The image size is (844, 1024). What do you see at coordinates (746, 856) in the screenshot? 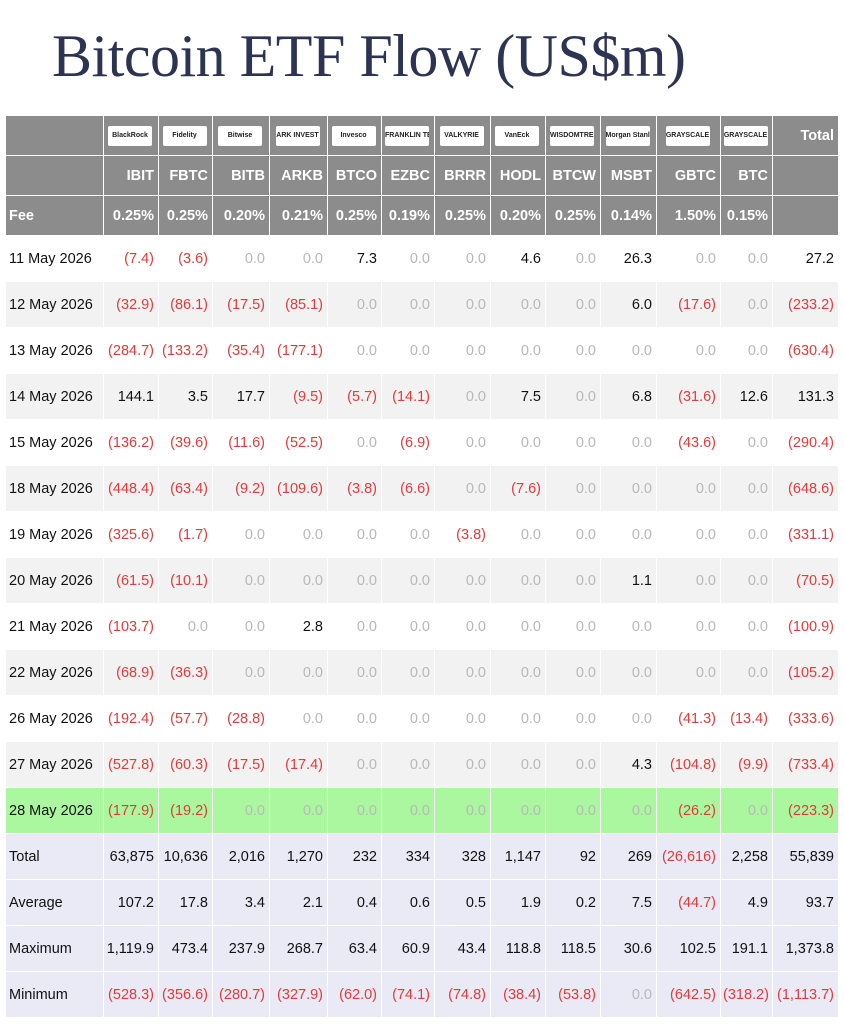
I see `flow-value: 2,258` at bounding box center [746, 856].